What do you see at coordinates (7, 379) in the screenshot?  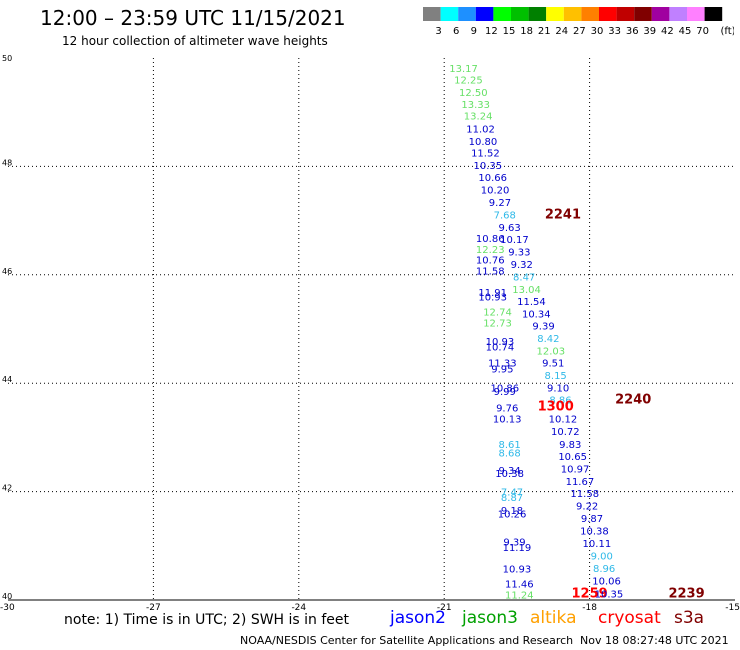 I see `y-tick-label: 44` at bounding box center [7, 379].